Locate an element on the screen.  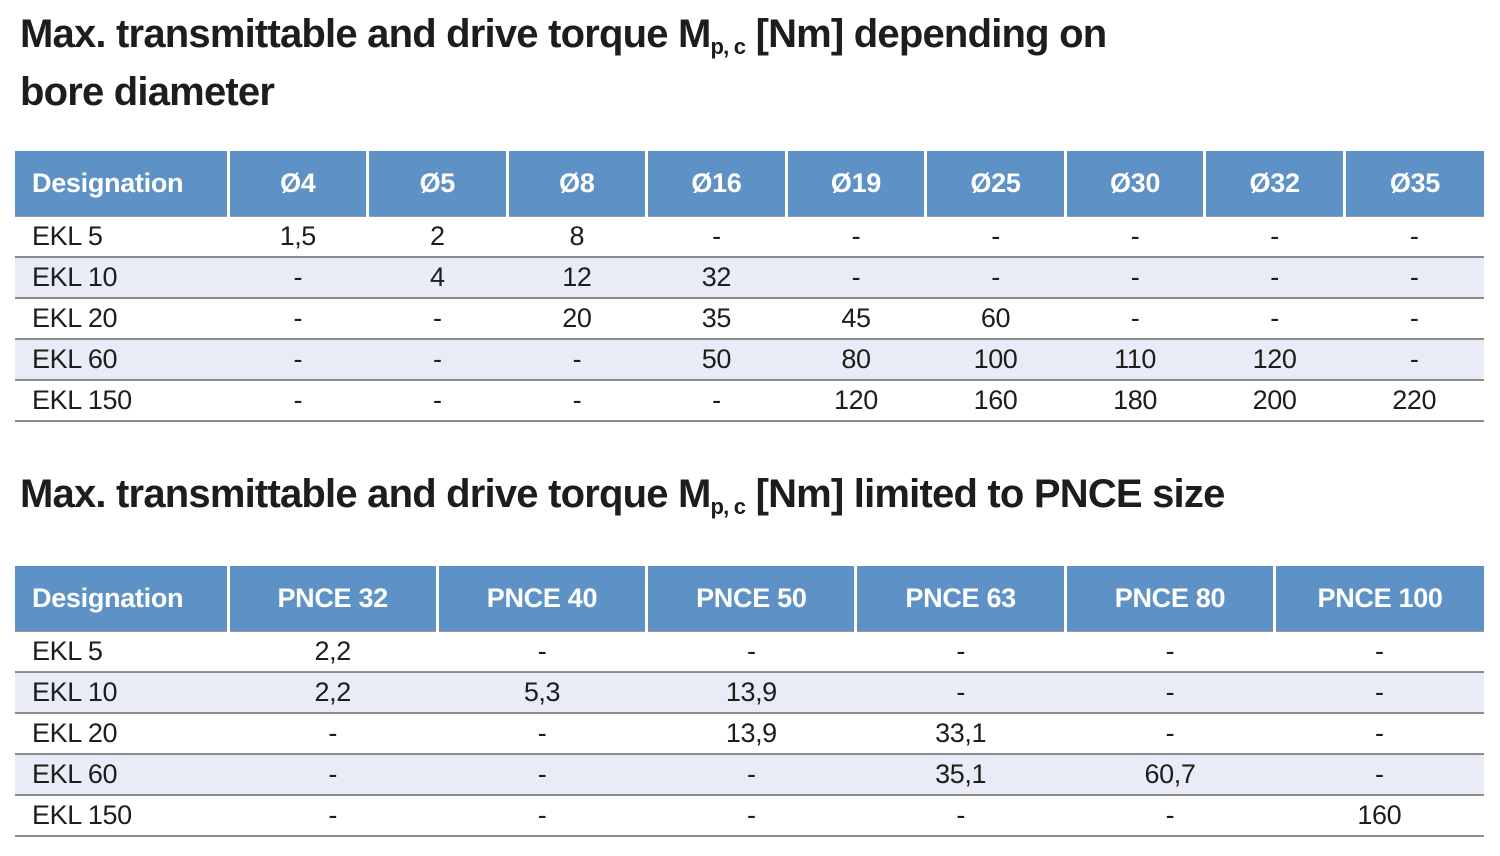
table-row: EKL 60 - - - 35,1 60,7 - is located at coordinates (749, 774).